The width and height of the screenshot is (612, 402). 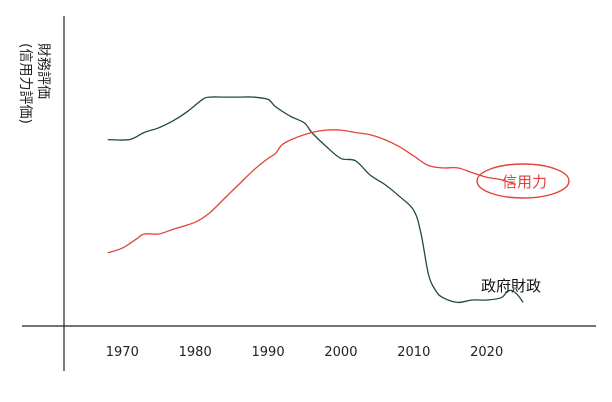 What do you see at coordinates (340, 352) in the screenshot?
I see `x-tick-label-2000: 2000` at bounding box center [340, 352].